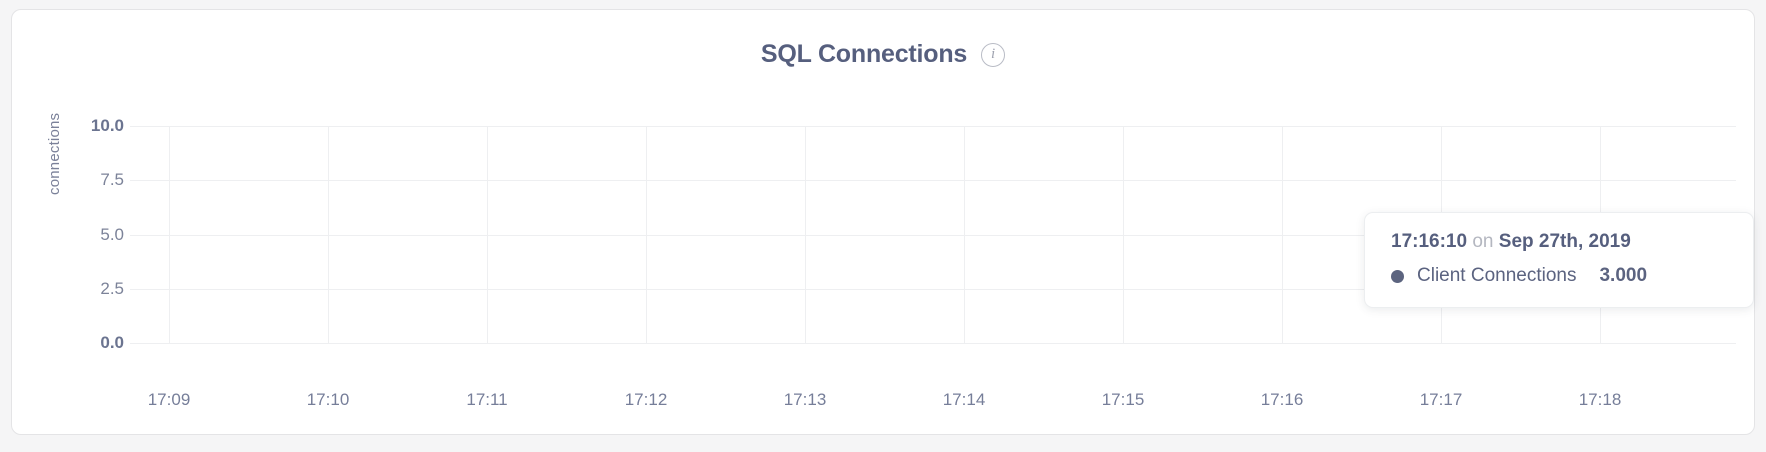 The height and width of the screenshot is (452, 1766). Describe the element at coordinates (646, 399) in the screenshot. I see `x-tick-label: 17:12` at that location.